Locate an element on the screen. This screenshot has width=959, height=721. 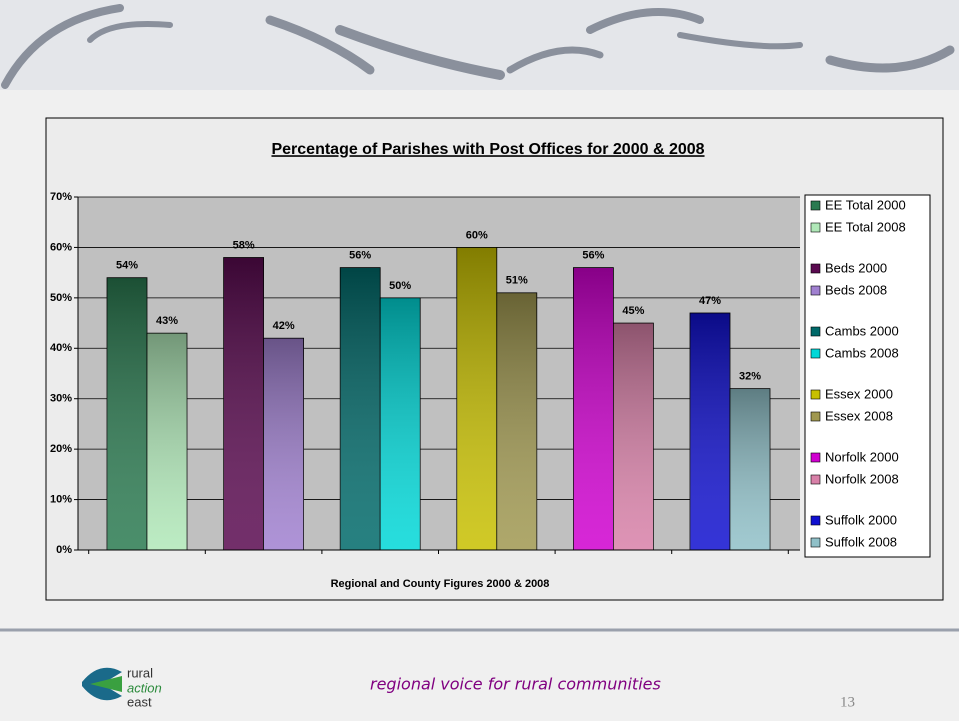
y-tick-label: 0% is located at coordinates (64, 550).